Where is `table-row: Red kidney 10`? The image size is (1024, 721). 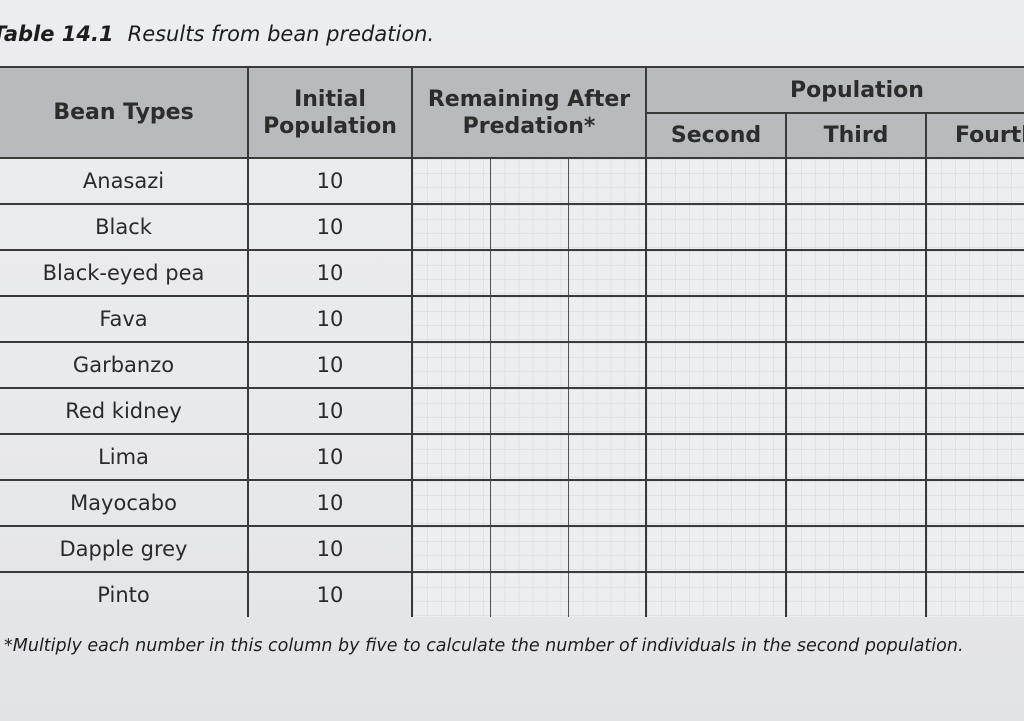
table-row: Red kidney 10 is located at coordinates (512, 411).